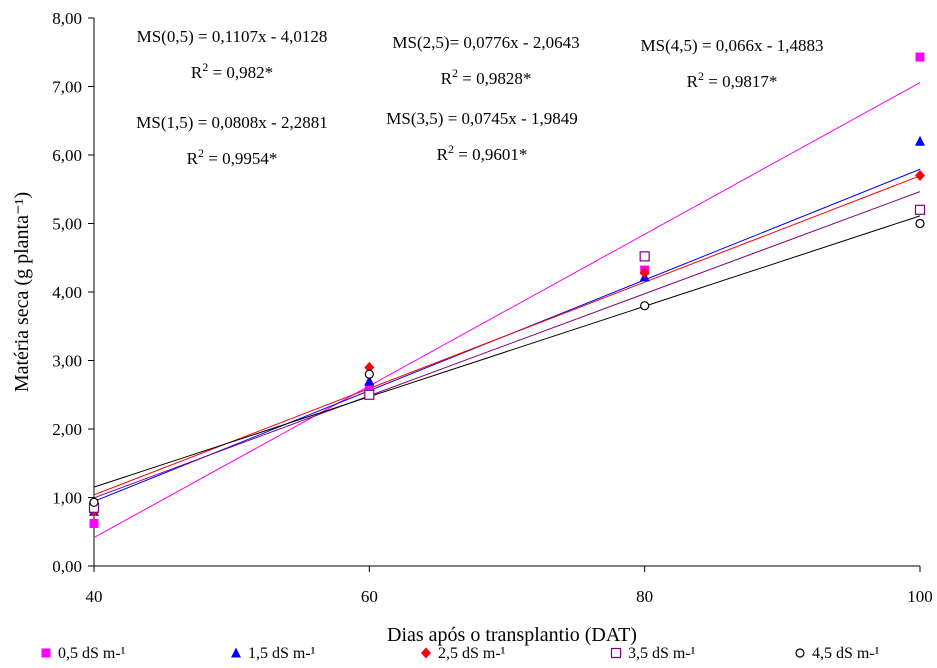 The image size is (937, 668). Describe the element at coordinates (740, 81) in the screenshot. I see `r-squared-value: = 0,9817*` at that location.